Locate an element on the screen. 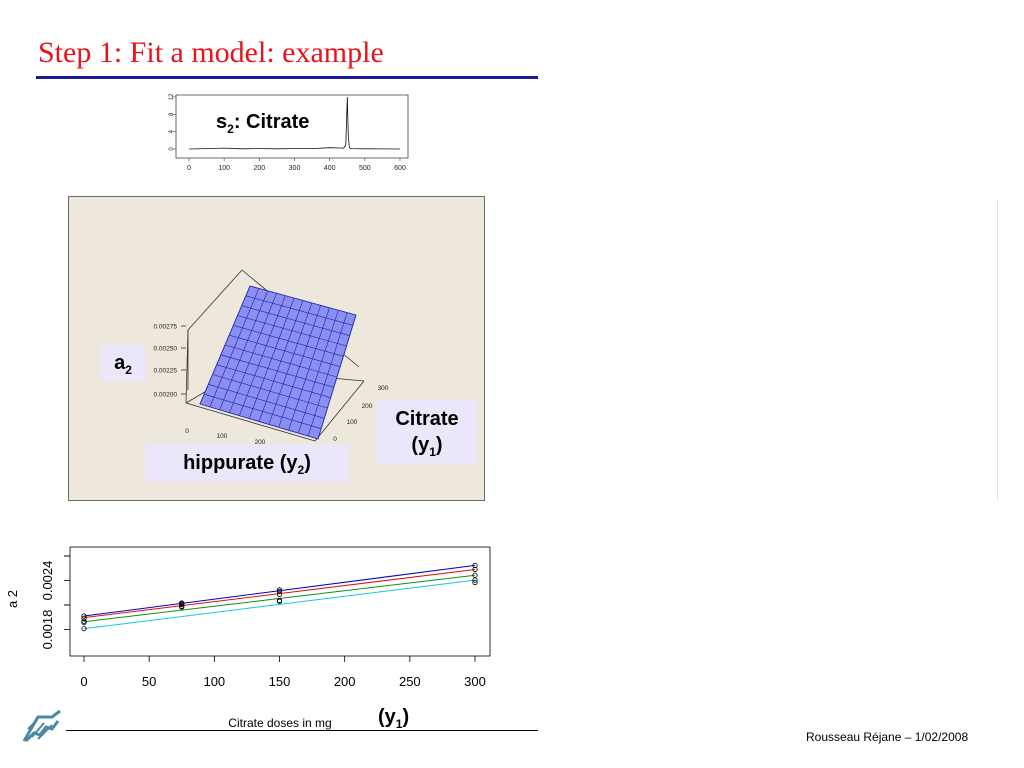  x-tick-label: 150 is located at coordinates (280, 681).